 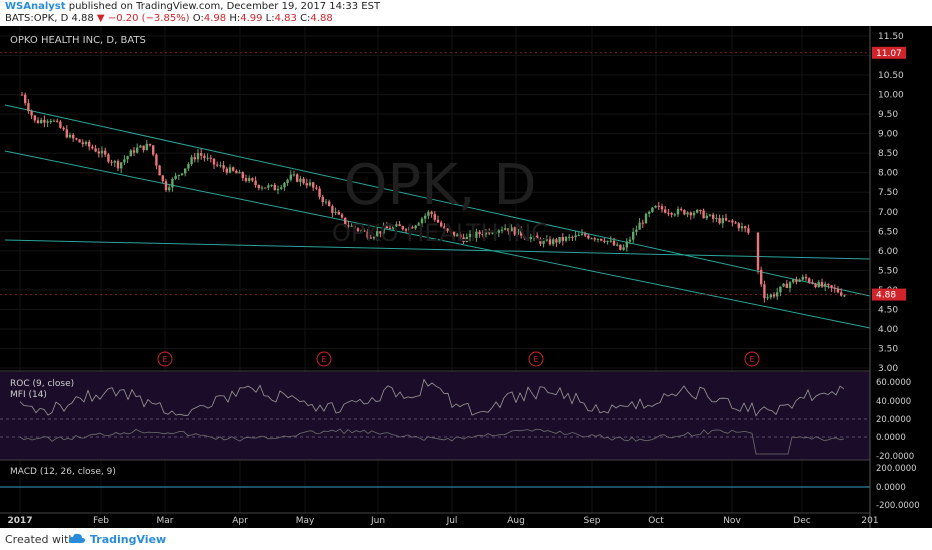 I want to click on price-tag-high-bg, so click(x=889, y=52).